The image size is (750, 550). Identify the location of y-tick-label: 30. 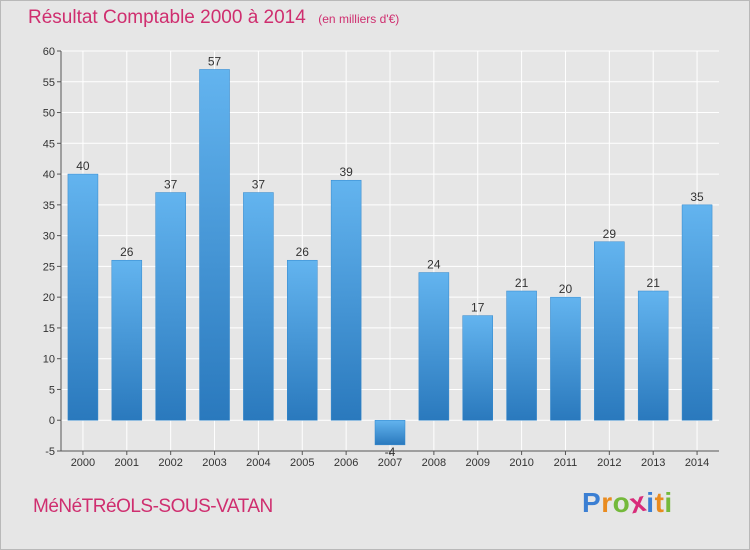
(49, 237).